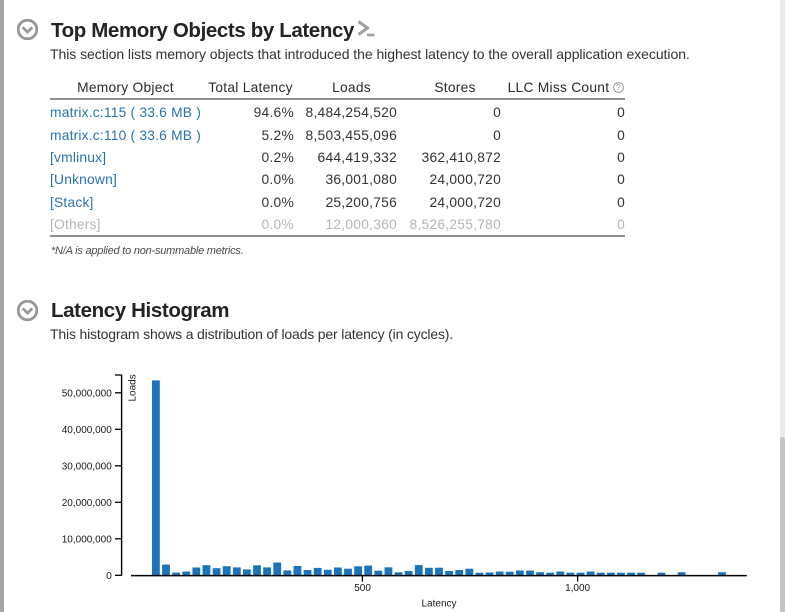 The height and width of the screenshot is (612, 785). I want to click on svg-text: 20,000,000, so click(87, 503).